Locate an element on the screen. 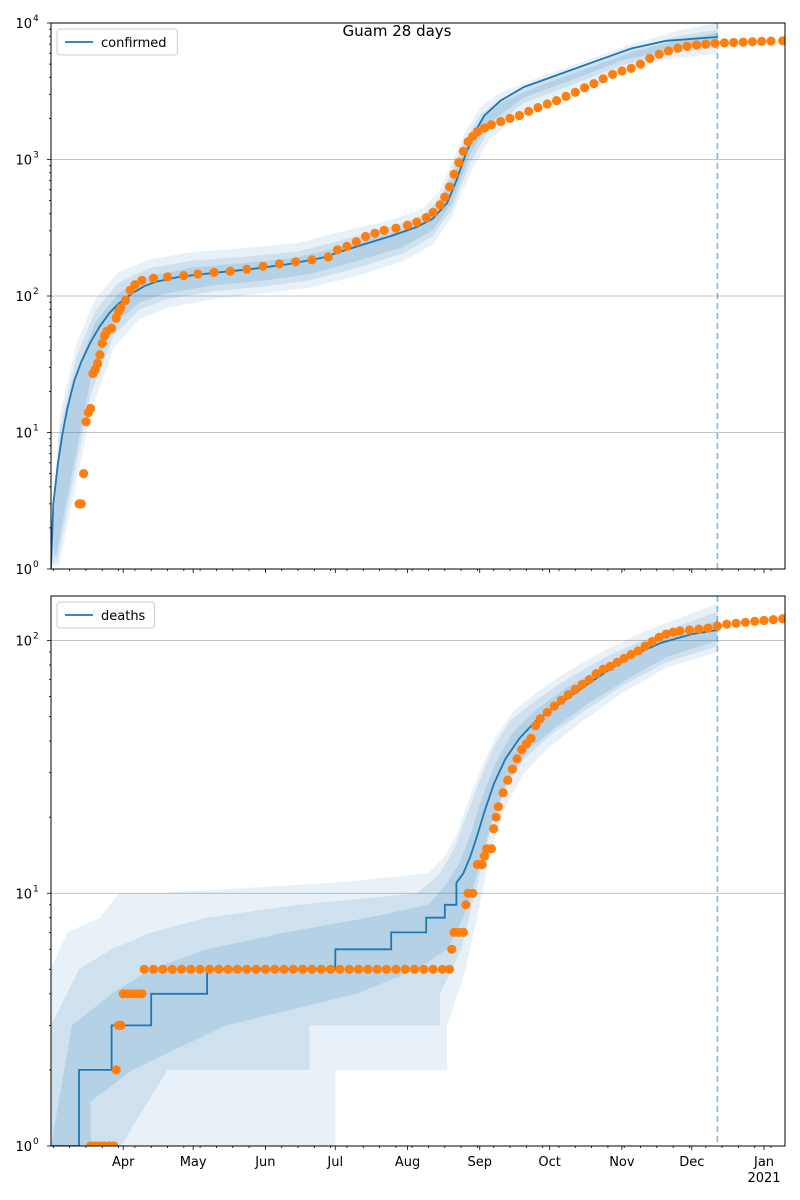  legend: confirmed is located at coordinates (117, 42).